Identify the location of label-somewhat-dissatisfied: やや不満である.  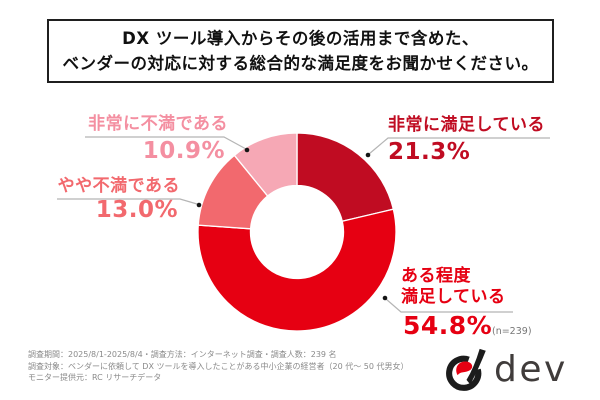
(118, 186).